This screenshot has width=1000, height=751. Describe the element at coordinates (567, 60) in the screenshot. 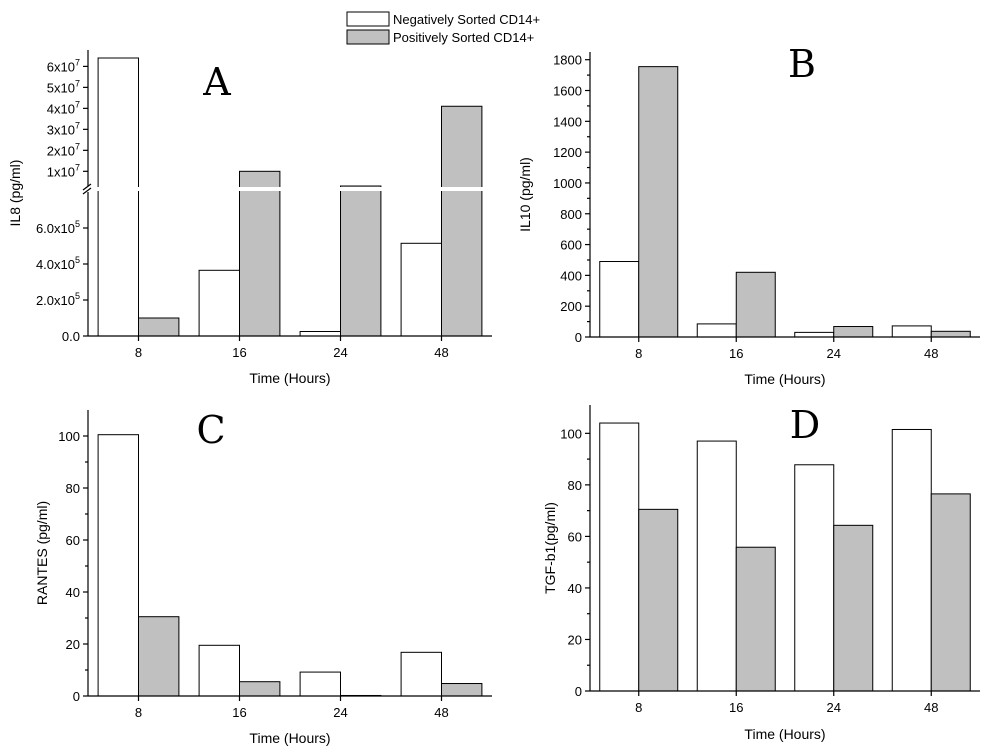

I see `y-tick-label-1800: 1800` at that location.